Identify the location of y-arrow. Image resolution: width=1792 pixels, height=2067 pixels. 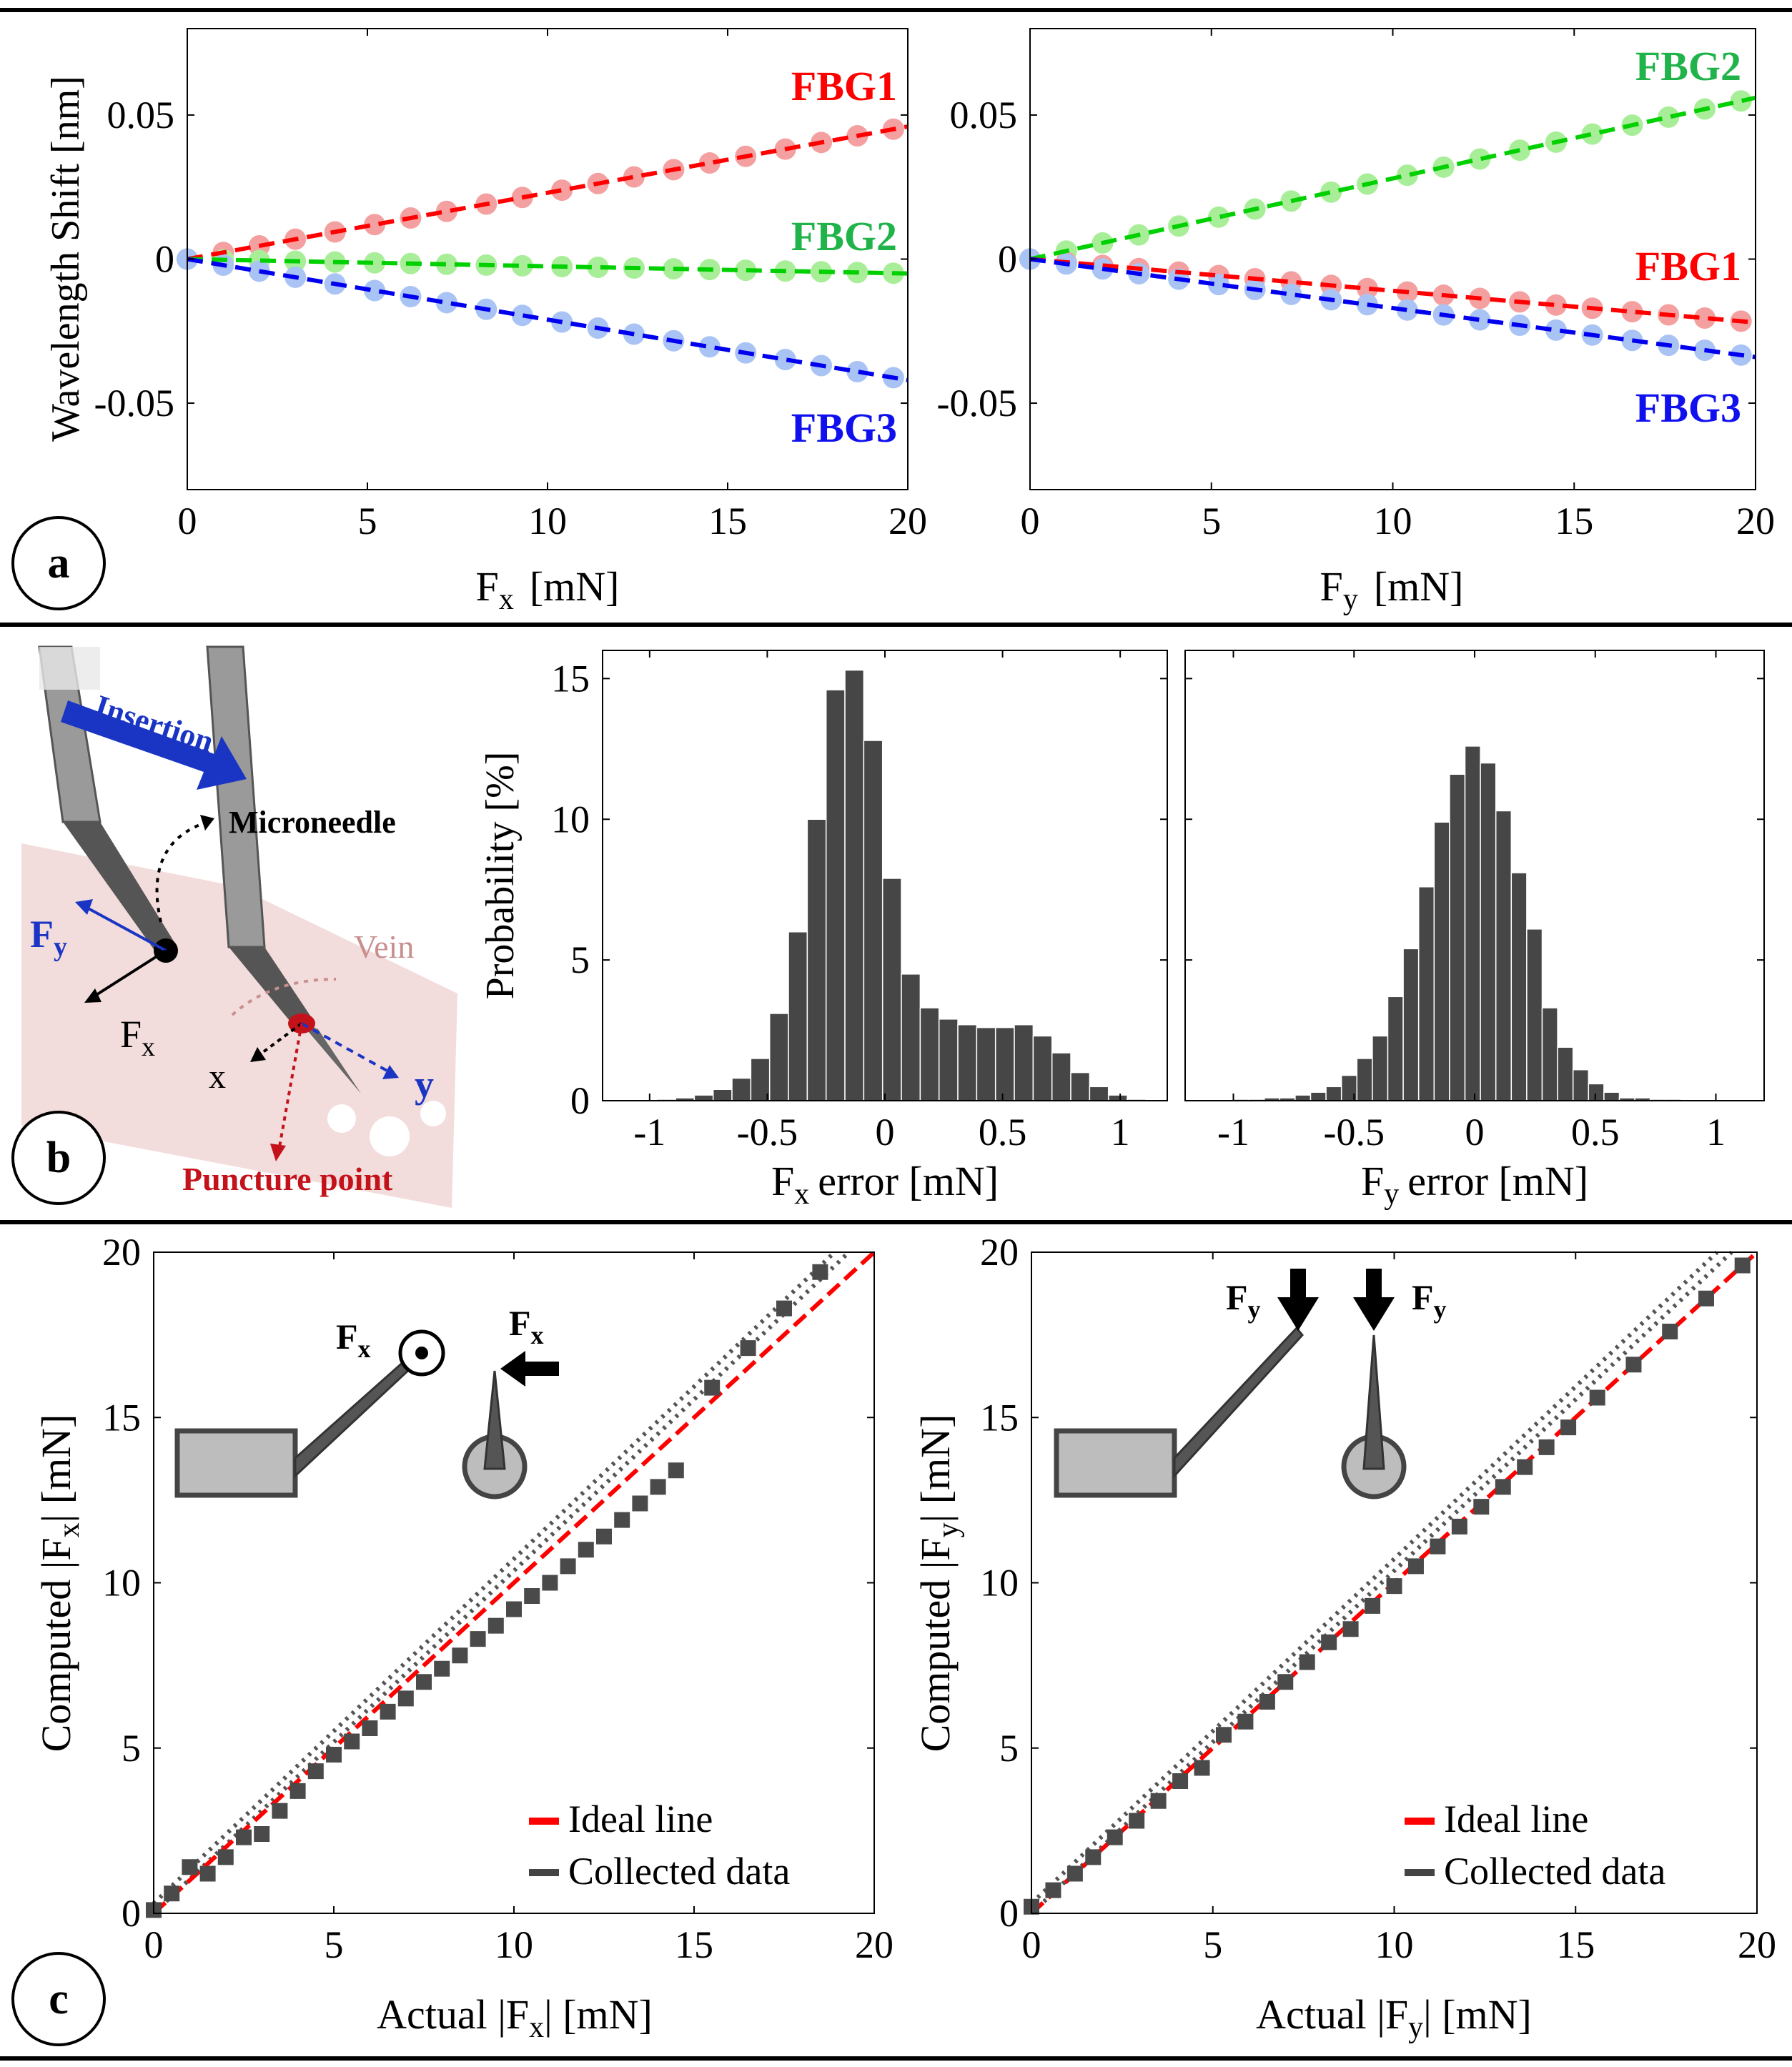
(345, 1048).